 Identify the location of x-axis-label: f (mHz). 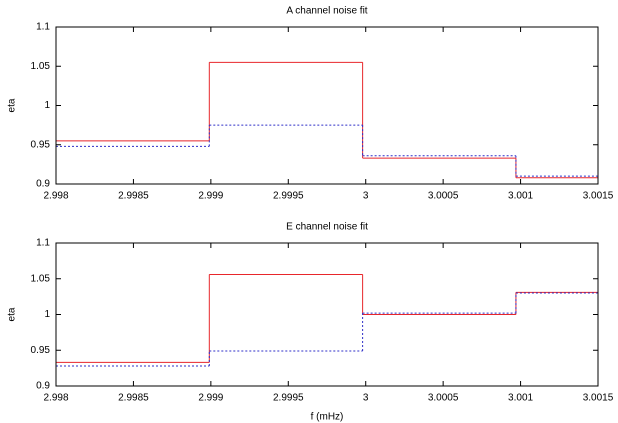
(327, 417).